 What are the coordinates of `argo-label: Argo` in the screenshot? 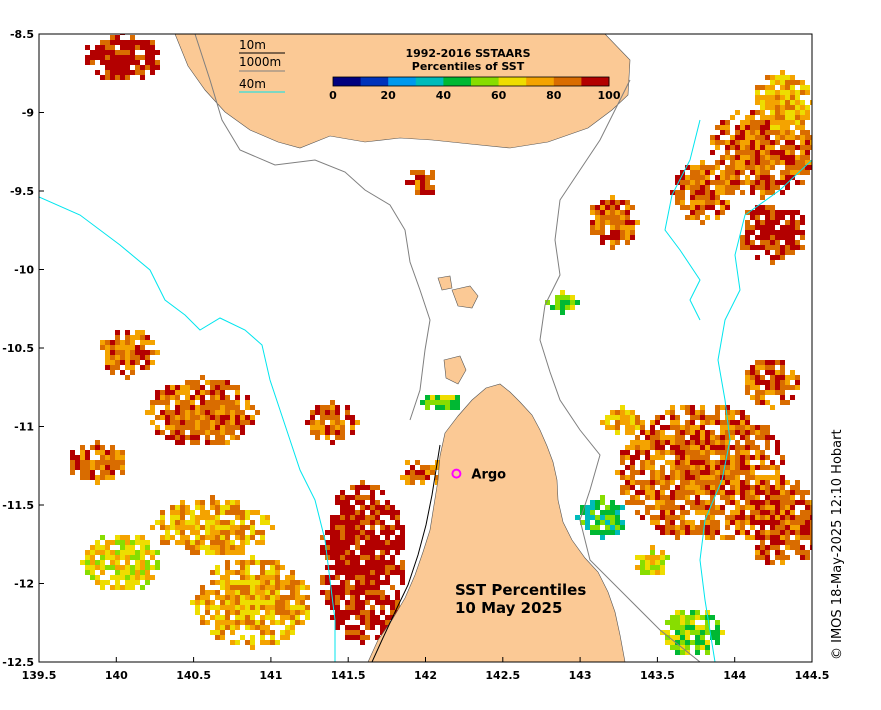 It's located at (488, 475).